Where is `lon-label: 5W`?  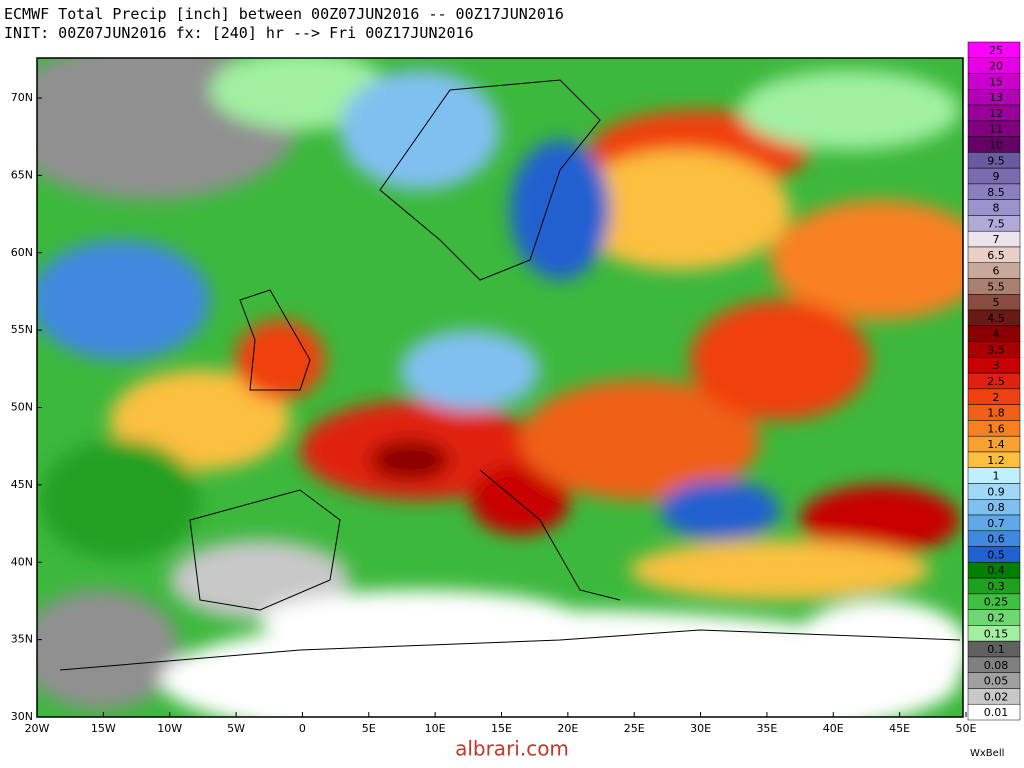 lon-label: 5W is located at coordinates (236, 728).